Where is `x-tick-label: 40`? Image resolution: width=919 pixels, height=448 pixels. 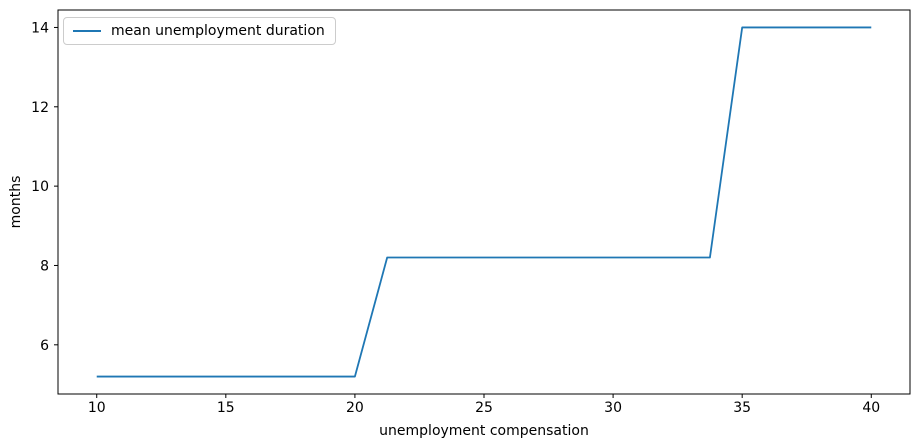 x-tick-label: 40 is located at coordinates (871, 408).